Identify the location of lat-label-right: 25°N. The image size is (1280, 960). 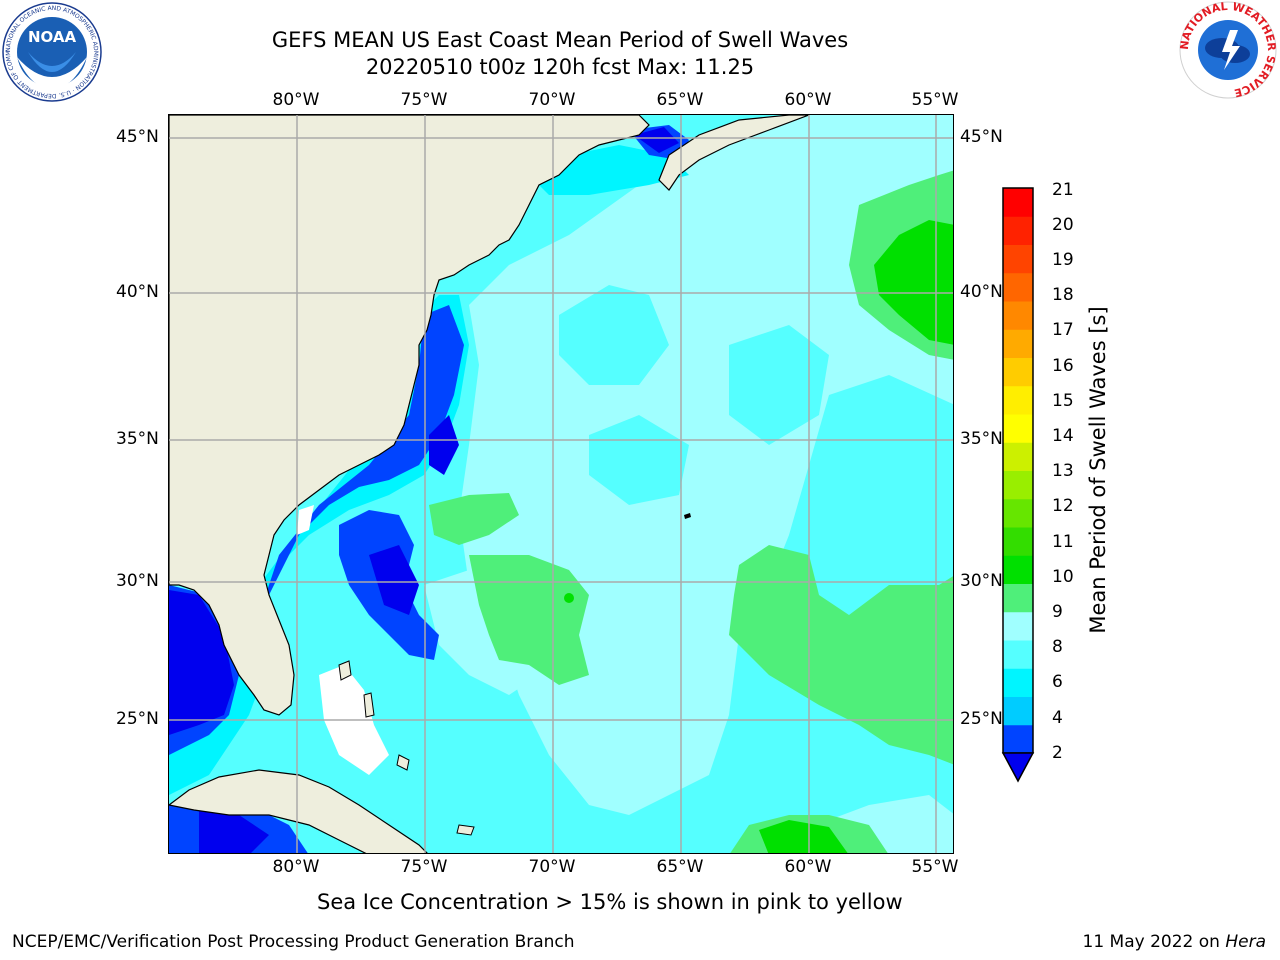
(981, 719).